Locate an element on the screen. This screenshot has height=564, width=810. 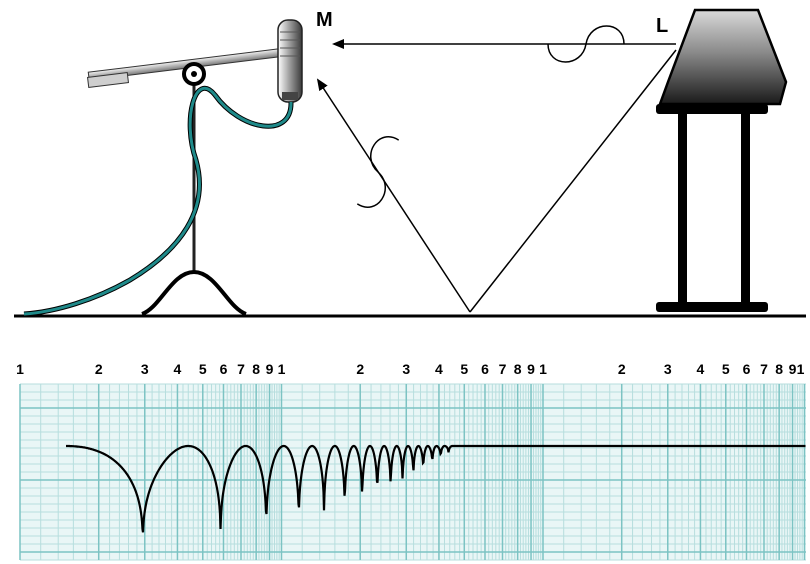
reflected-sound-arrow is located at coordinates (393, 195).